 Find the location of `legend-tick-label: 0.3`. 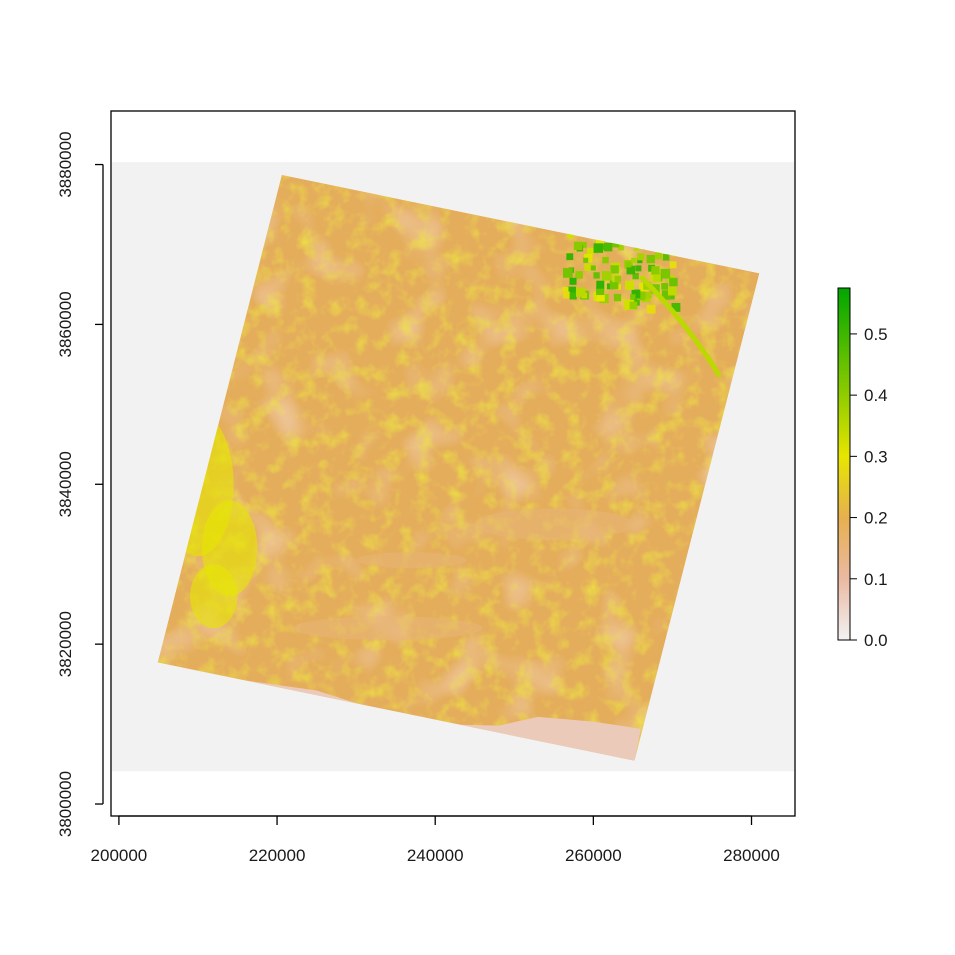

legend-tick-label: 0.3 is located at coordinates (876, 456).